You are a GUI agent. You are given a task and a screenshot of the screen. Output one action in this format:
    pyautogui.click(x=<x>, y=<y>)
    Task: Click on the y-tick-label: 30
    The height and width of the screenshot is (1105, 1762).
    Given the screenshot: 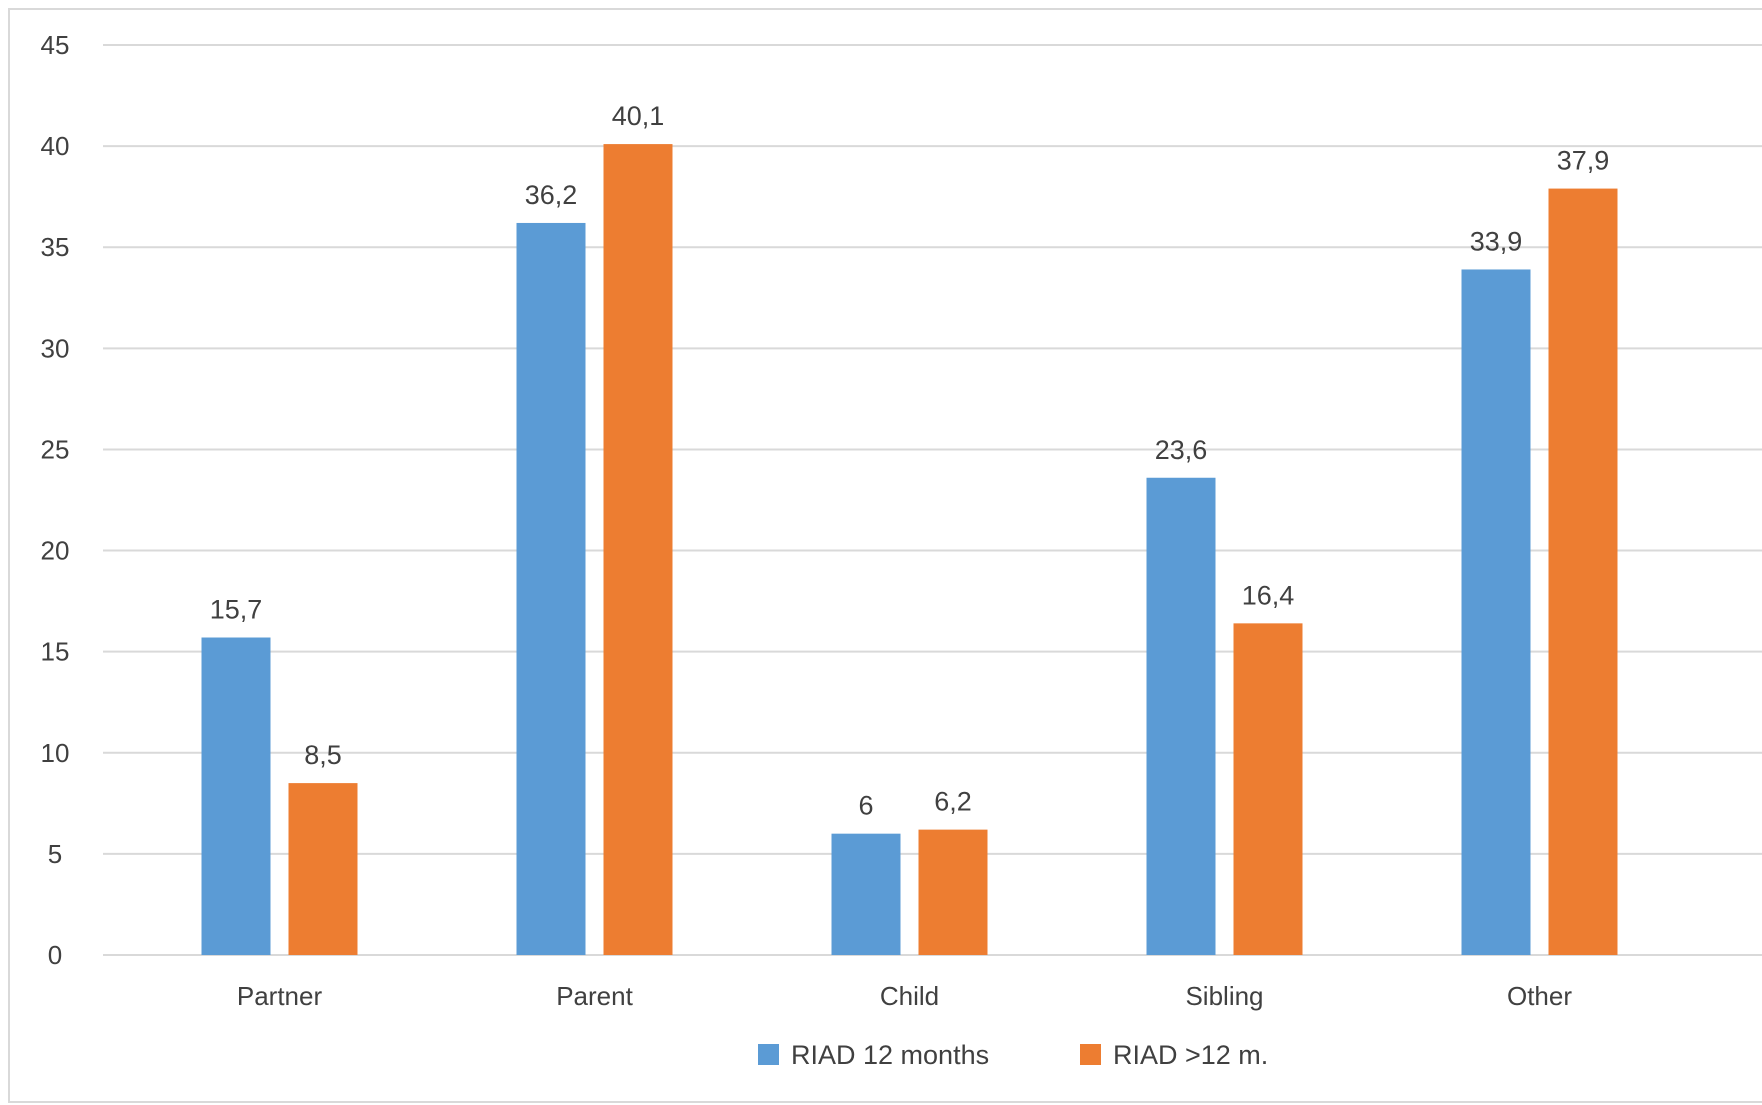 What is the action you would take?
    pyautogui.click(x=55, y=348)
    